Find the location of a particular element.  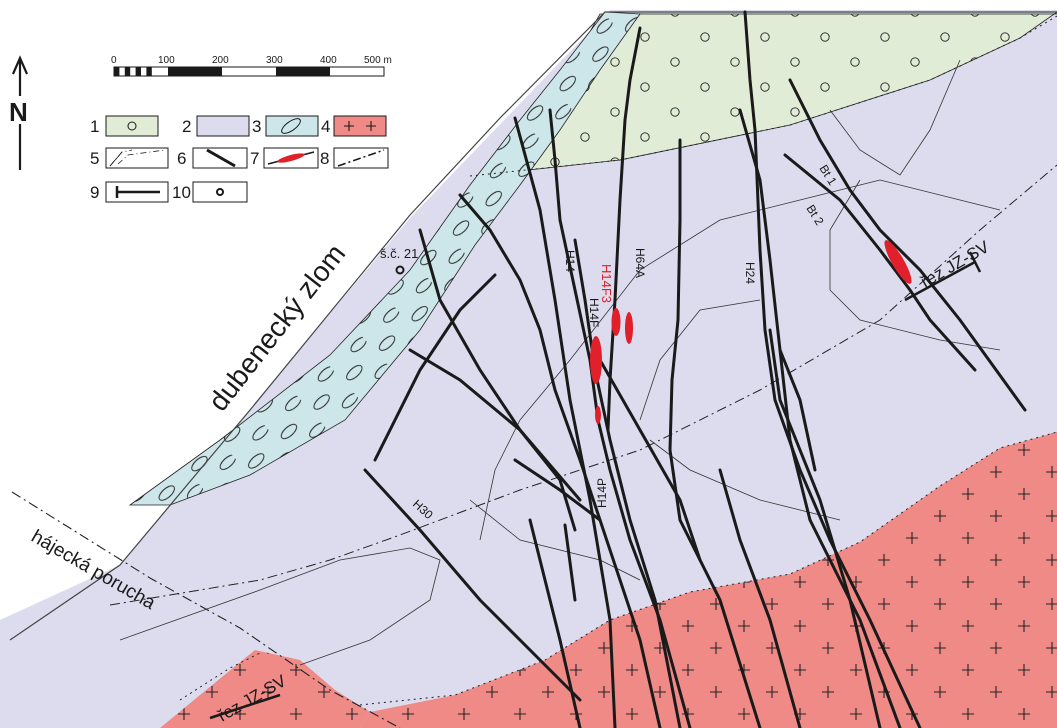

scale-tick-0: 0 is located at coordinates (114, 60).